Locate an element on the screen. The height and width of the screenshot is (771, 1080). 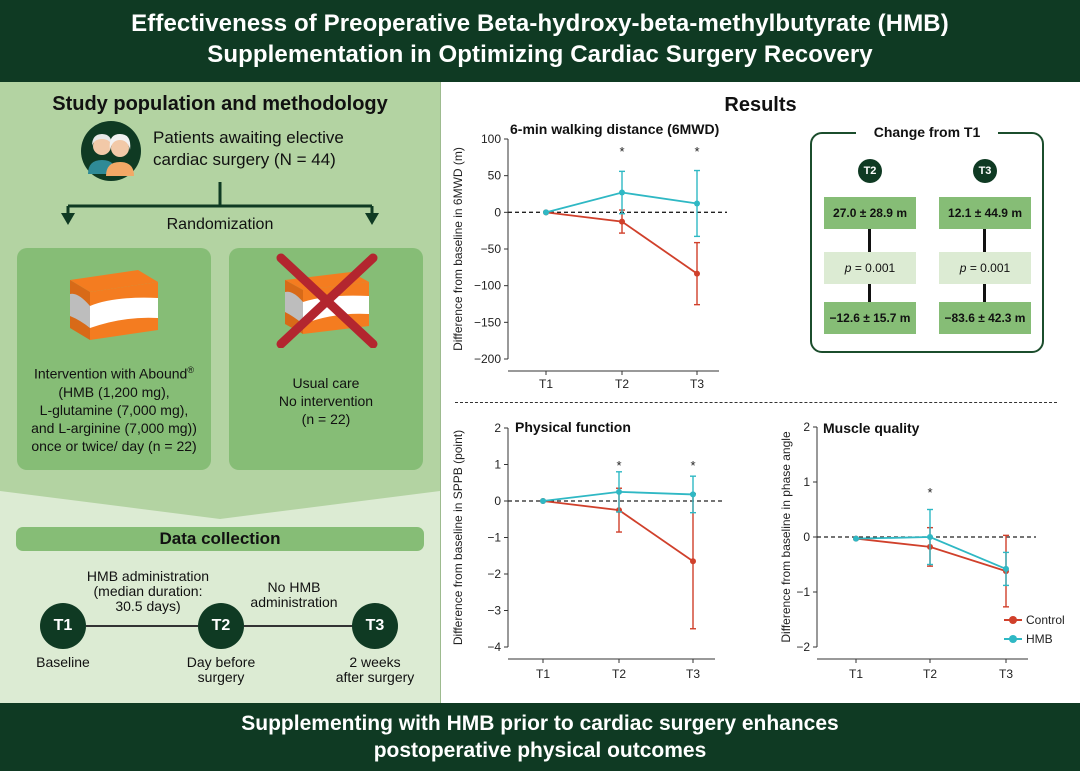
change-t2-badge: T2 is located at coordinates (870, 171).